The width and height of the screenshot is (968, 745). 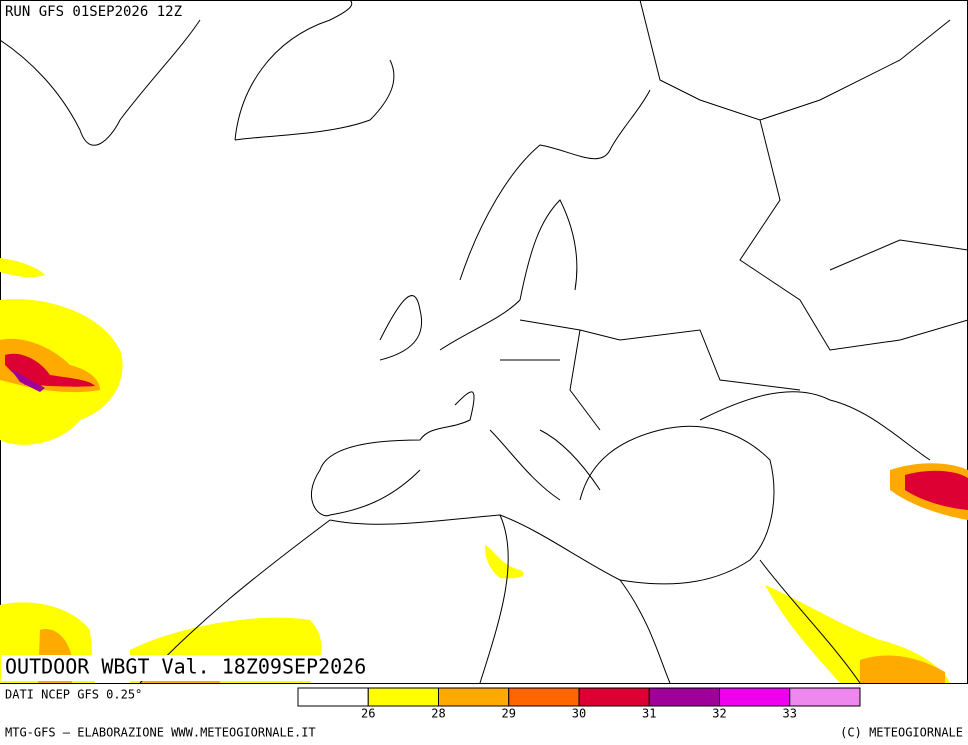 What do you see at coordinates (73, 695) in the screenshot?
I see `source: DATI NCEP GFS 0.25°` at bounding box center [73, 695].